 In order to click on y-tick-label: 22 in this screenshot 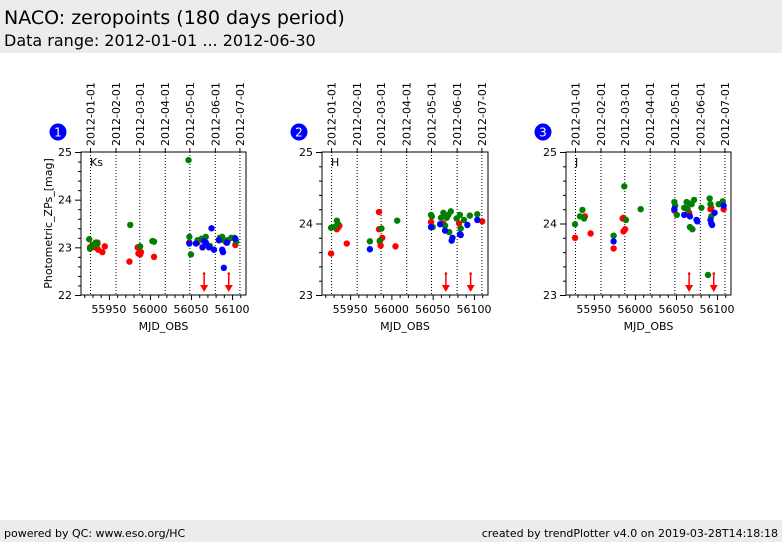, I will do `click(65, 295)`.